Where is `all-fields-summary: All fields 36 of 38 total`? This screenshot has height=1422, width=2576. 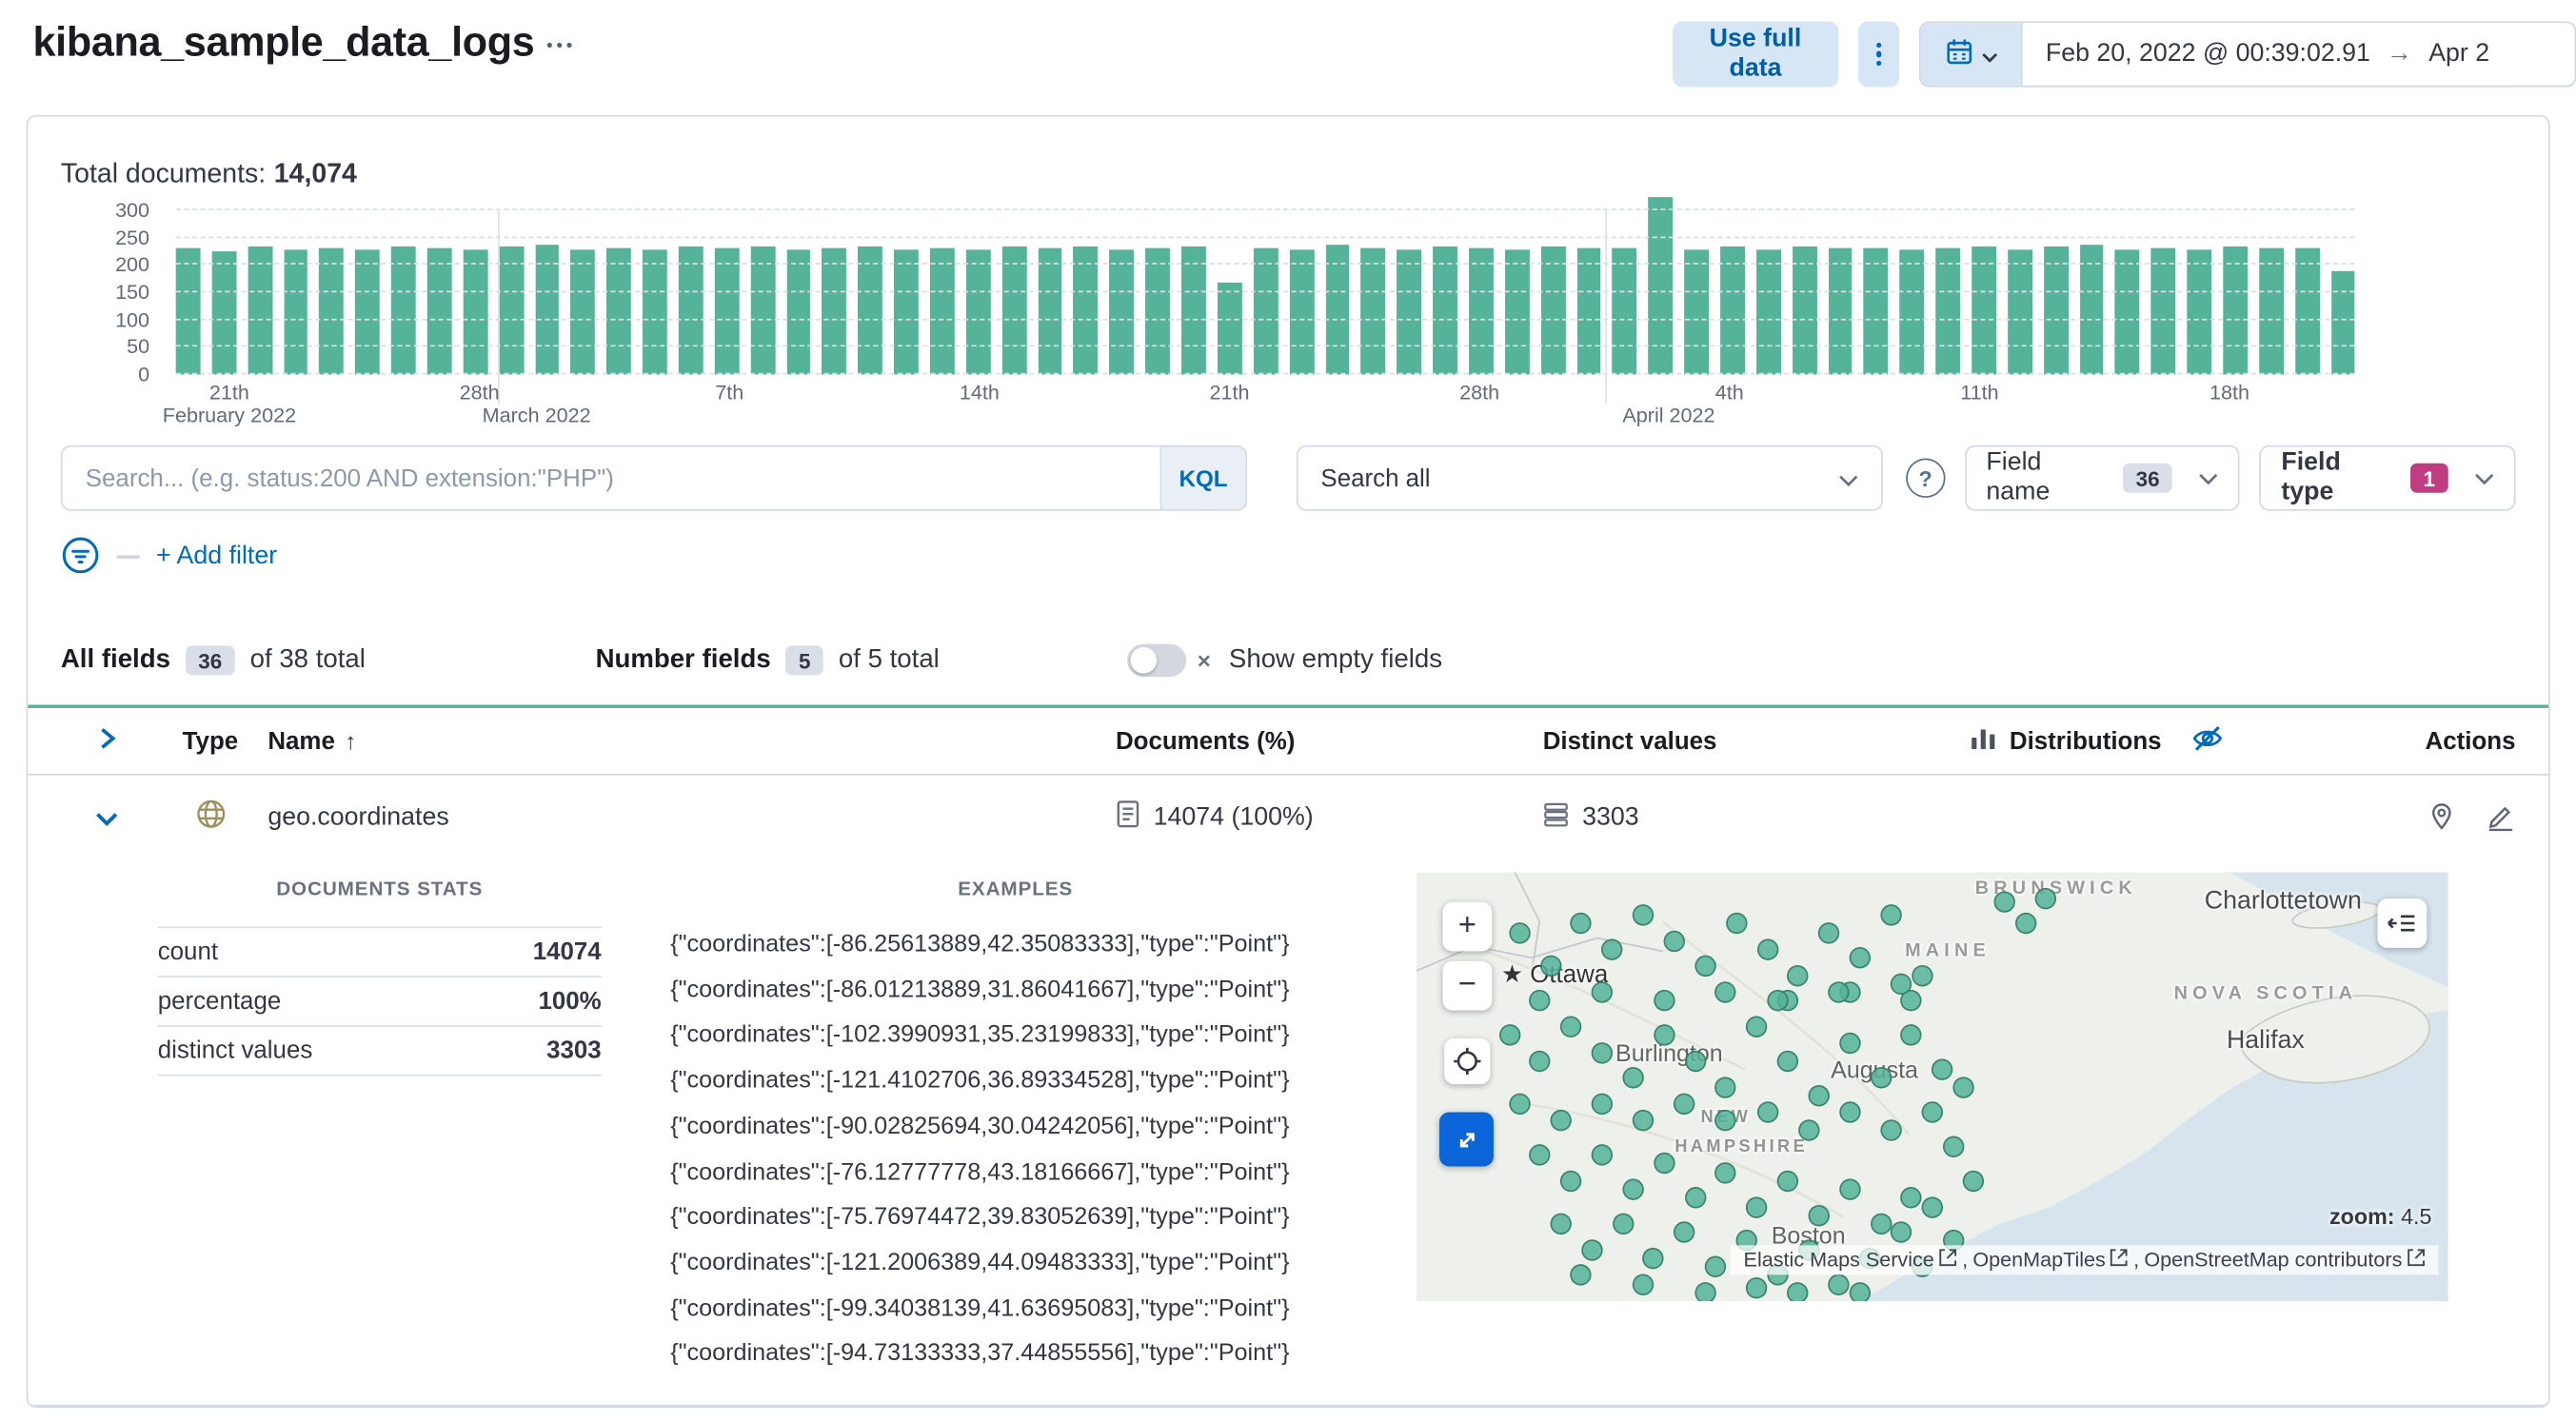
all-fields-summary: All fields 36 of 38 total is located at coordinates (213, 660).